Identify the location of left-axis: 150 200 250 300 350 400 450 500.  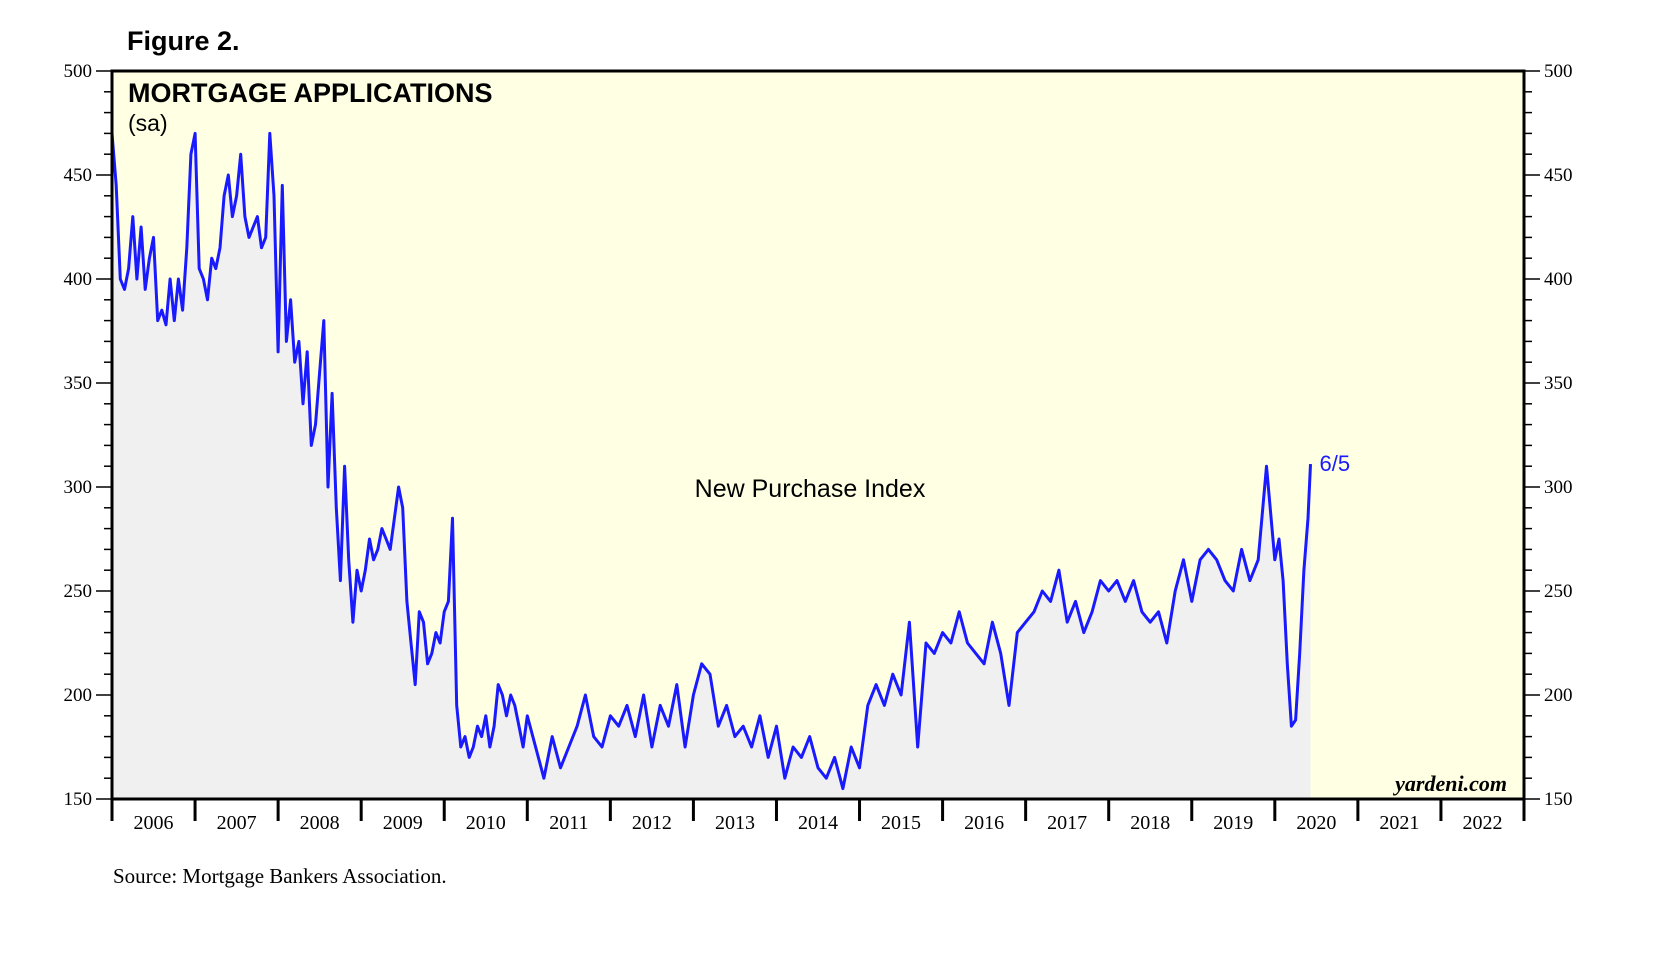
(88, 435).